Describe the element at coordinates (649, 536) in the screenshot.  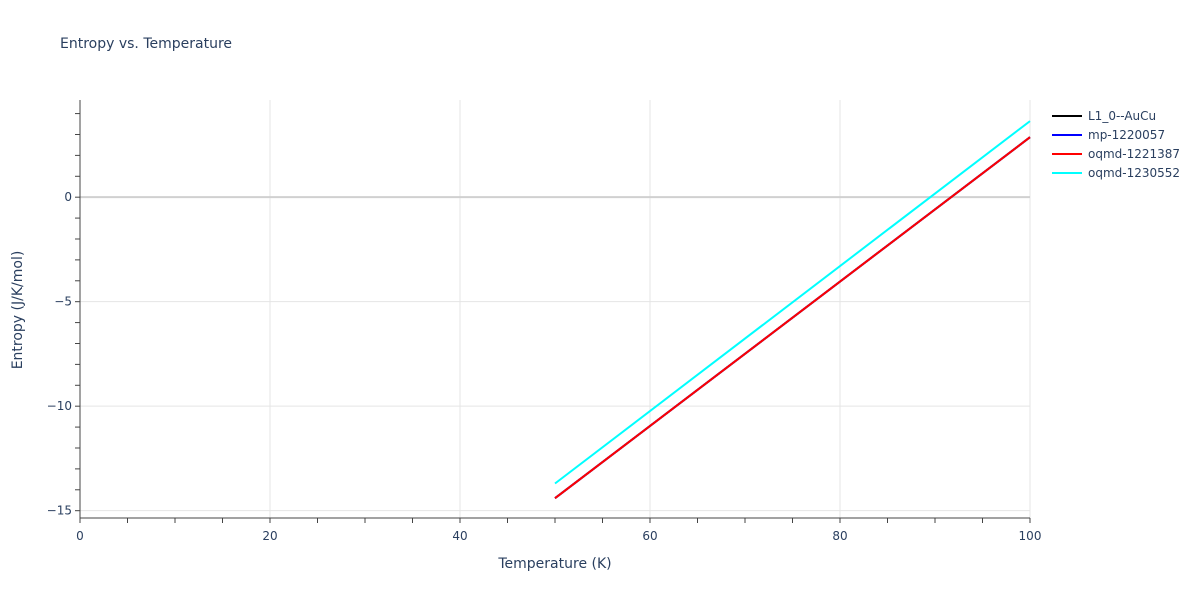
I see `x-tick-label: 60` at that location.